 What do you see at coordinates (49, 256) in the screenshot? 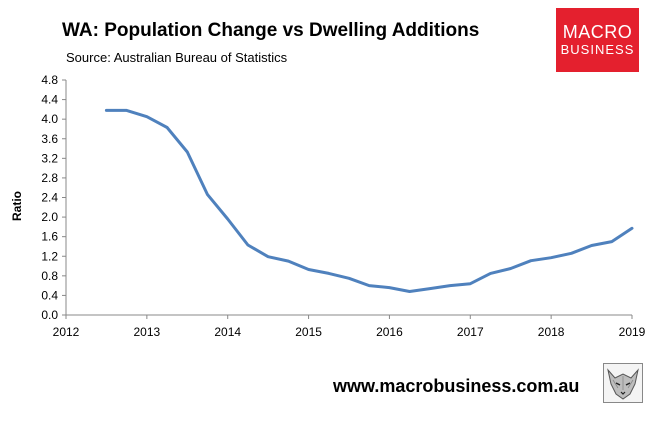
I see `y-tick-label: 1.2` at bounding box center [49, 256].